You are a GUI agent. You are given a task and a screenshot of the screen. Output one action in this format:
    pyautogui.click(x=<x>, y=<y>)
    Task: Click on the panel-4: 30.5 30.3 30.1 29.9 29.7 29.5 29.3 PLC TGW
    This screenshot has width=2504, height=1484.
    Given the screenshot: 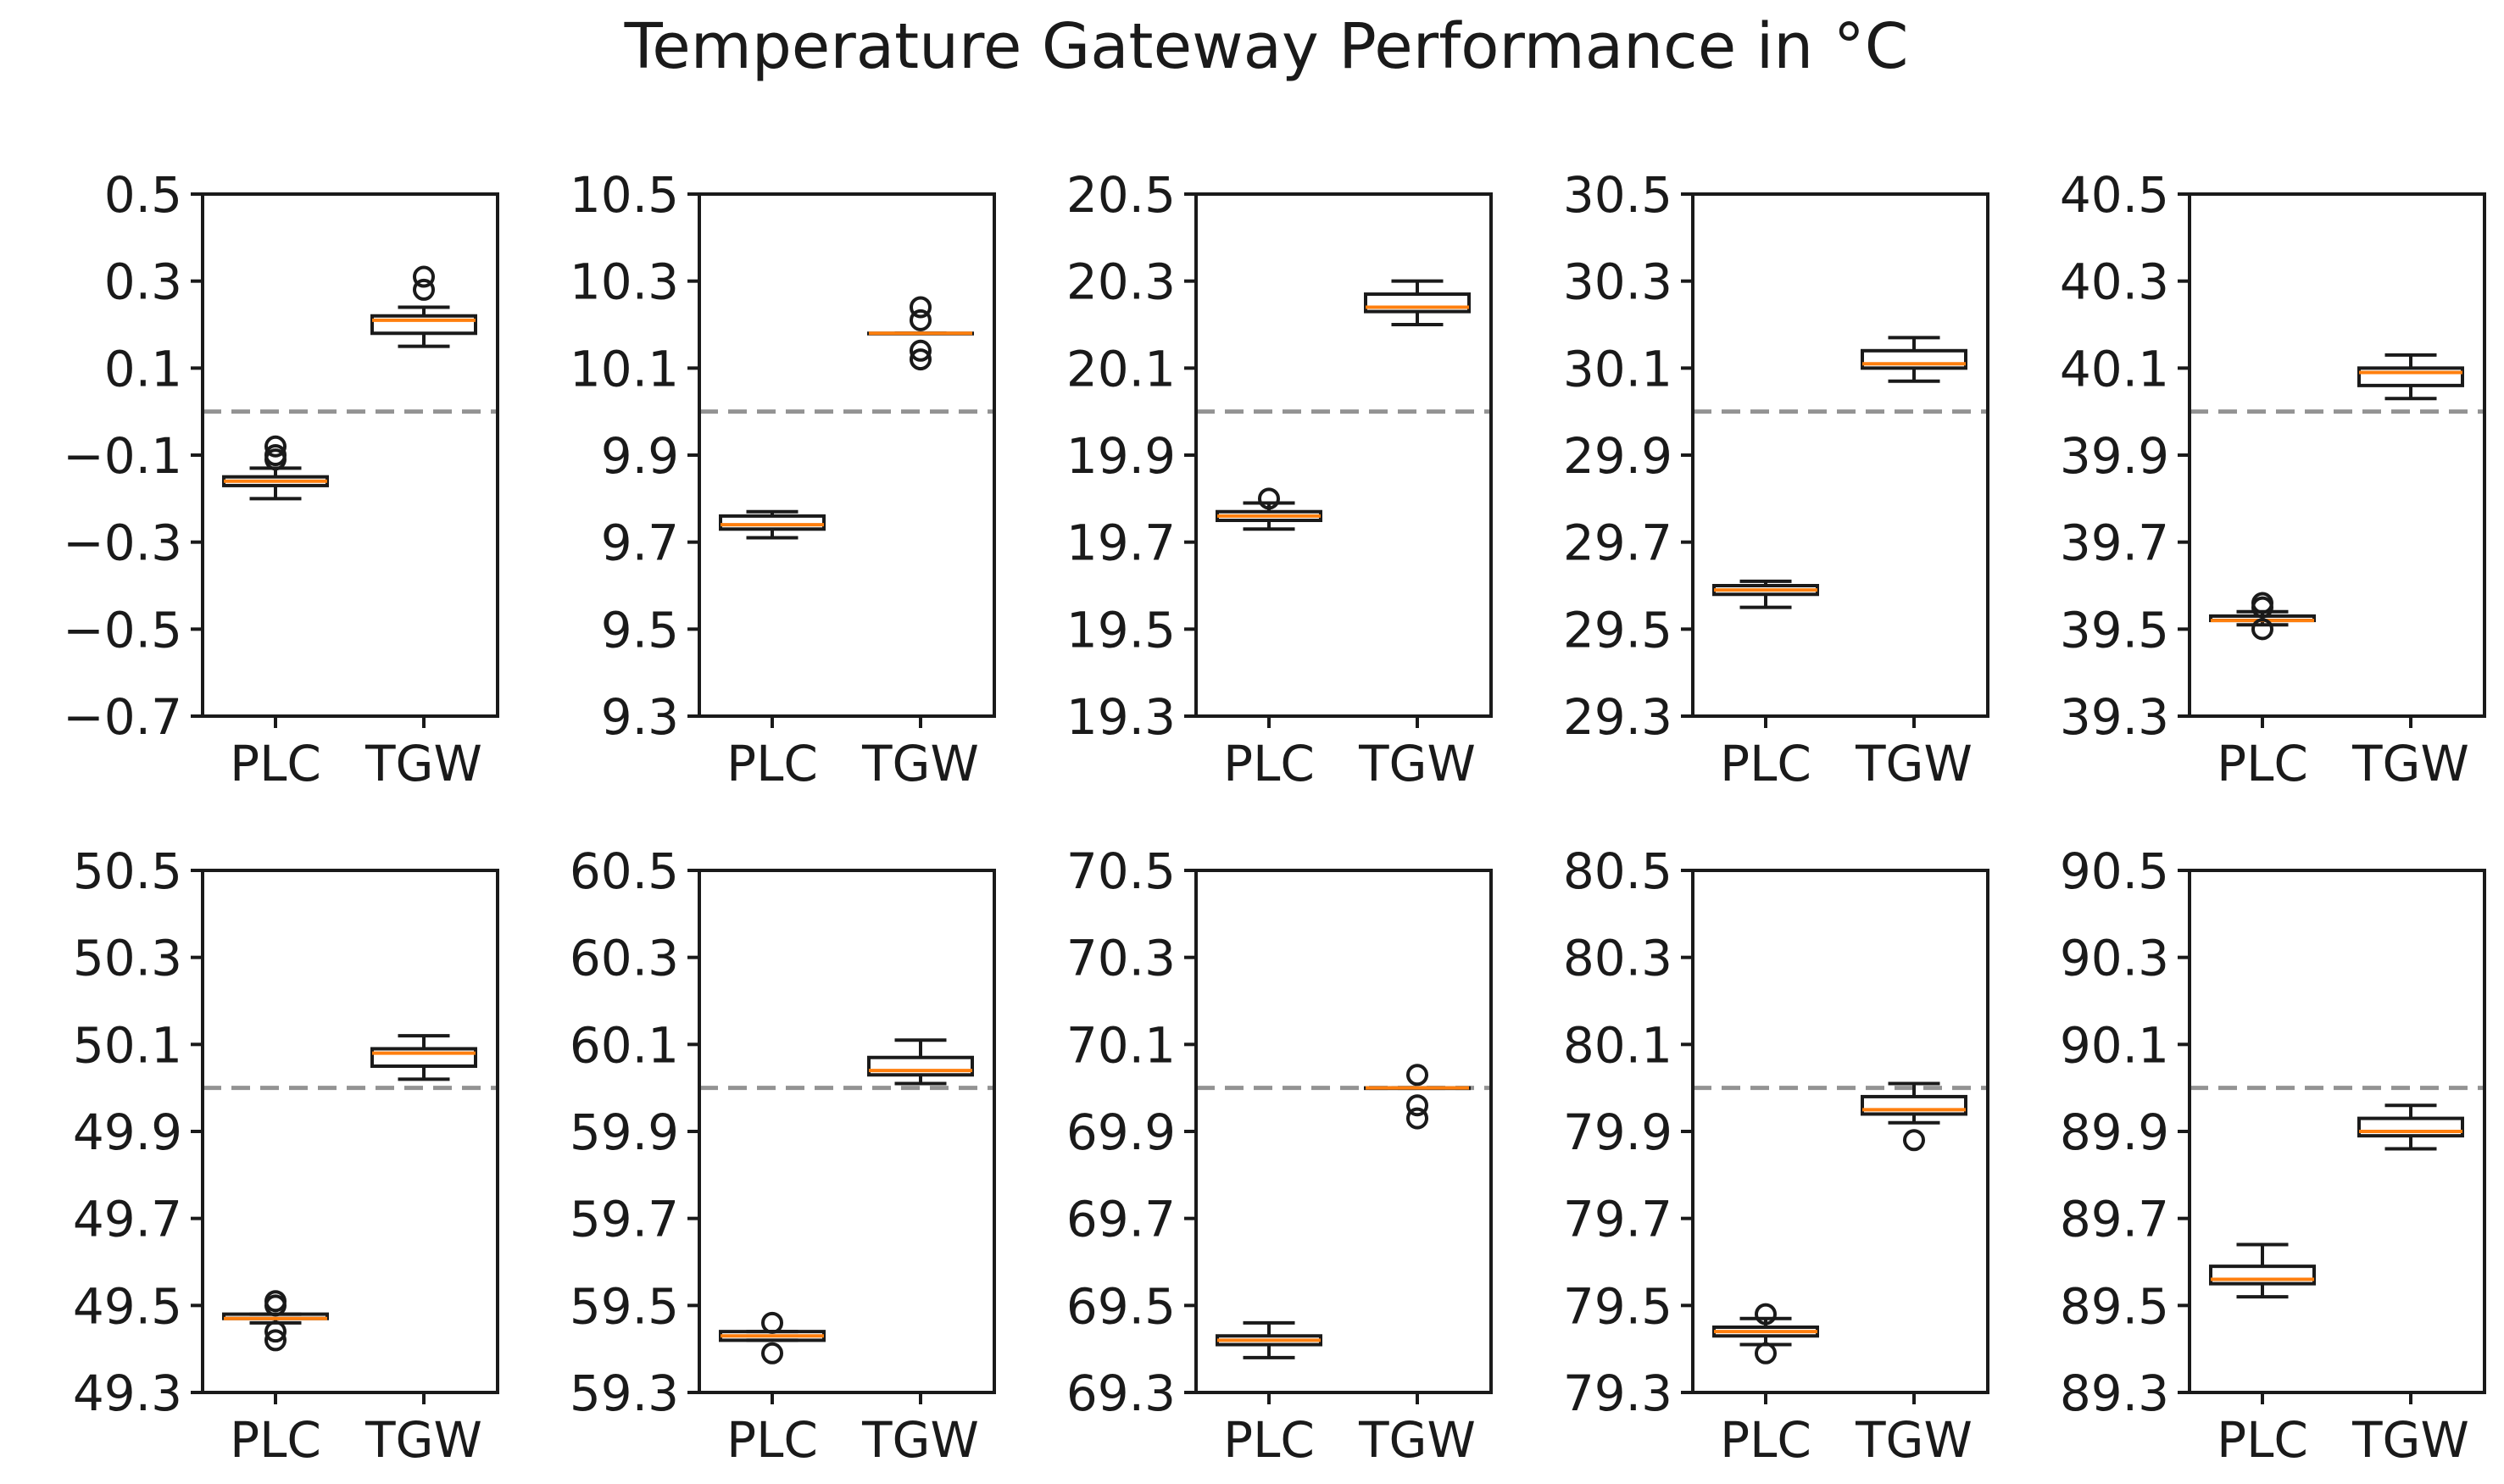 What is the action you would take?
    pyautogui.click(x=1776, y=479)
    